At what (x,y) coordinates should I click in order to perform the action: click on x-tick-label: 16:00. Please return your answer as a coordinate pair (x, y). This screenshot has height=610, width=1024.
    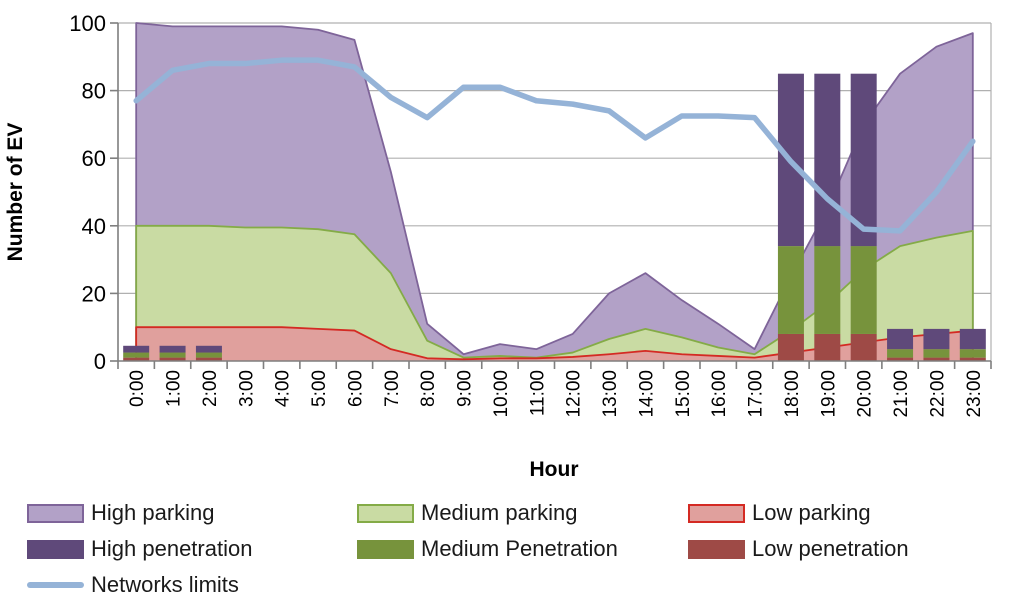
    Looking at the image, I should click on (719, 394).